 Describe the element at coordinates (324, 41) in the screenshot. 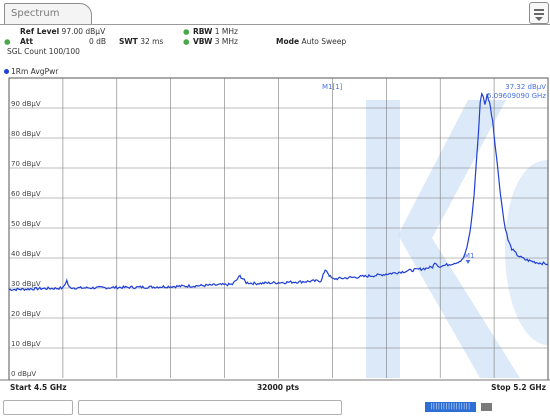

I see `mode-value: Auto Sweep` at that location.